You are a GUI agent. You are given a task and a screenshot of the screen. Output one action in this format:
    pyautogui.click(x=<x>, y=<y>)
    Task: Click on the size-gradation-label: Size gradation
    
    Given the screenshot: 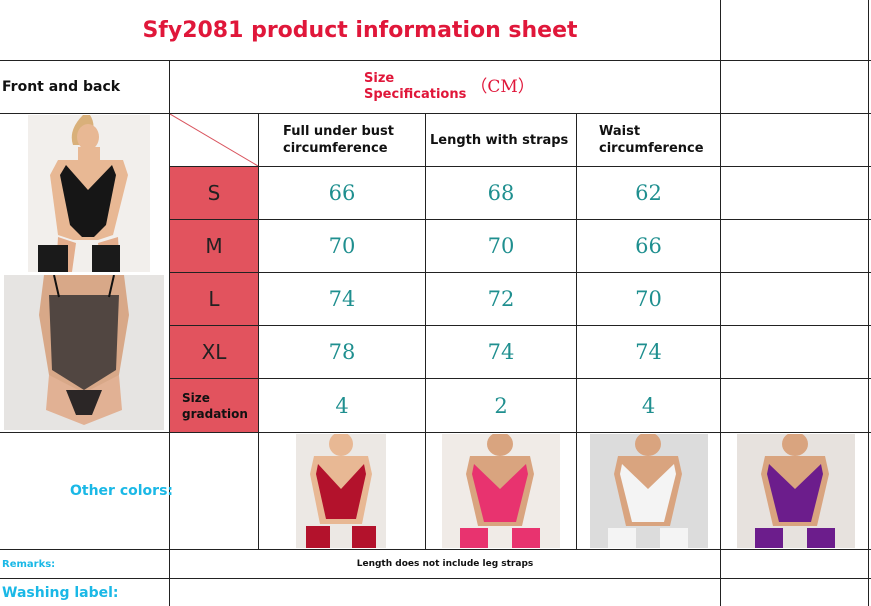 What is the action you would take?
    pyautogui.click(x=214, y=405)
    